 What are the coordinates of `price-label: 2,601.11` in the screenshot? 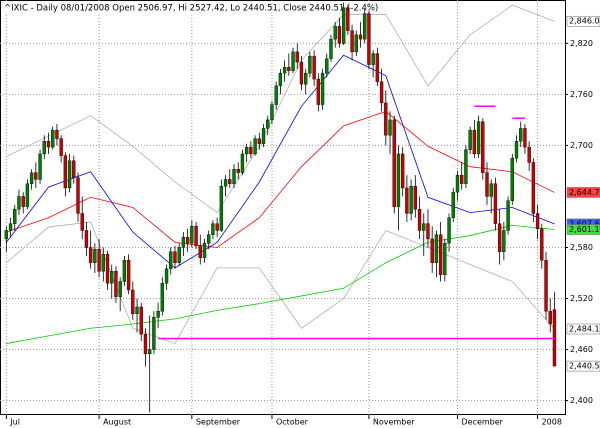 It's located at (584, 229).